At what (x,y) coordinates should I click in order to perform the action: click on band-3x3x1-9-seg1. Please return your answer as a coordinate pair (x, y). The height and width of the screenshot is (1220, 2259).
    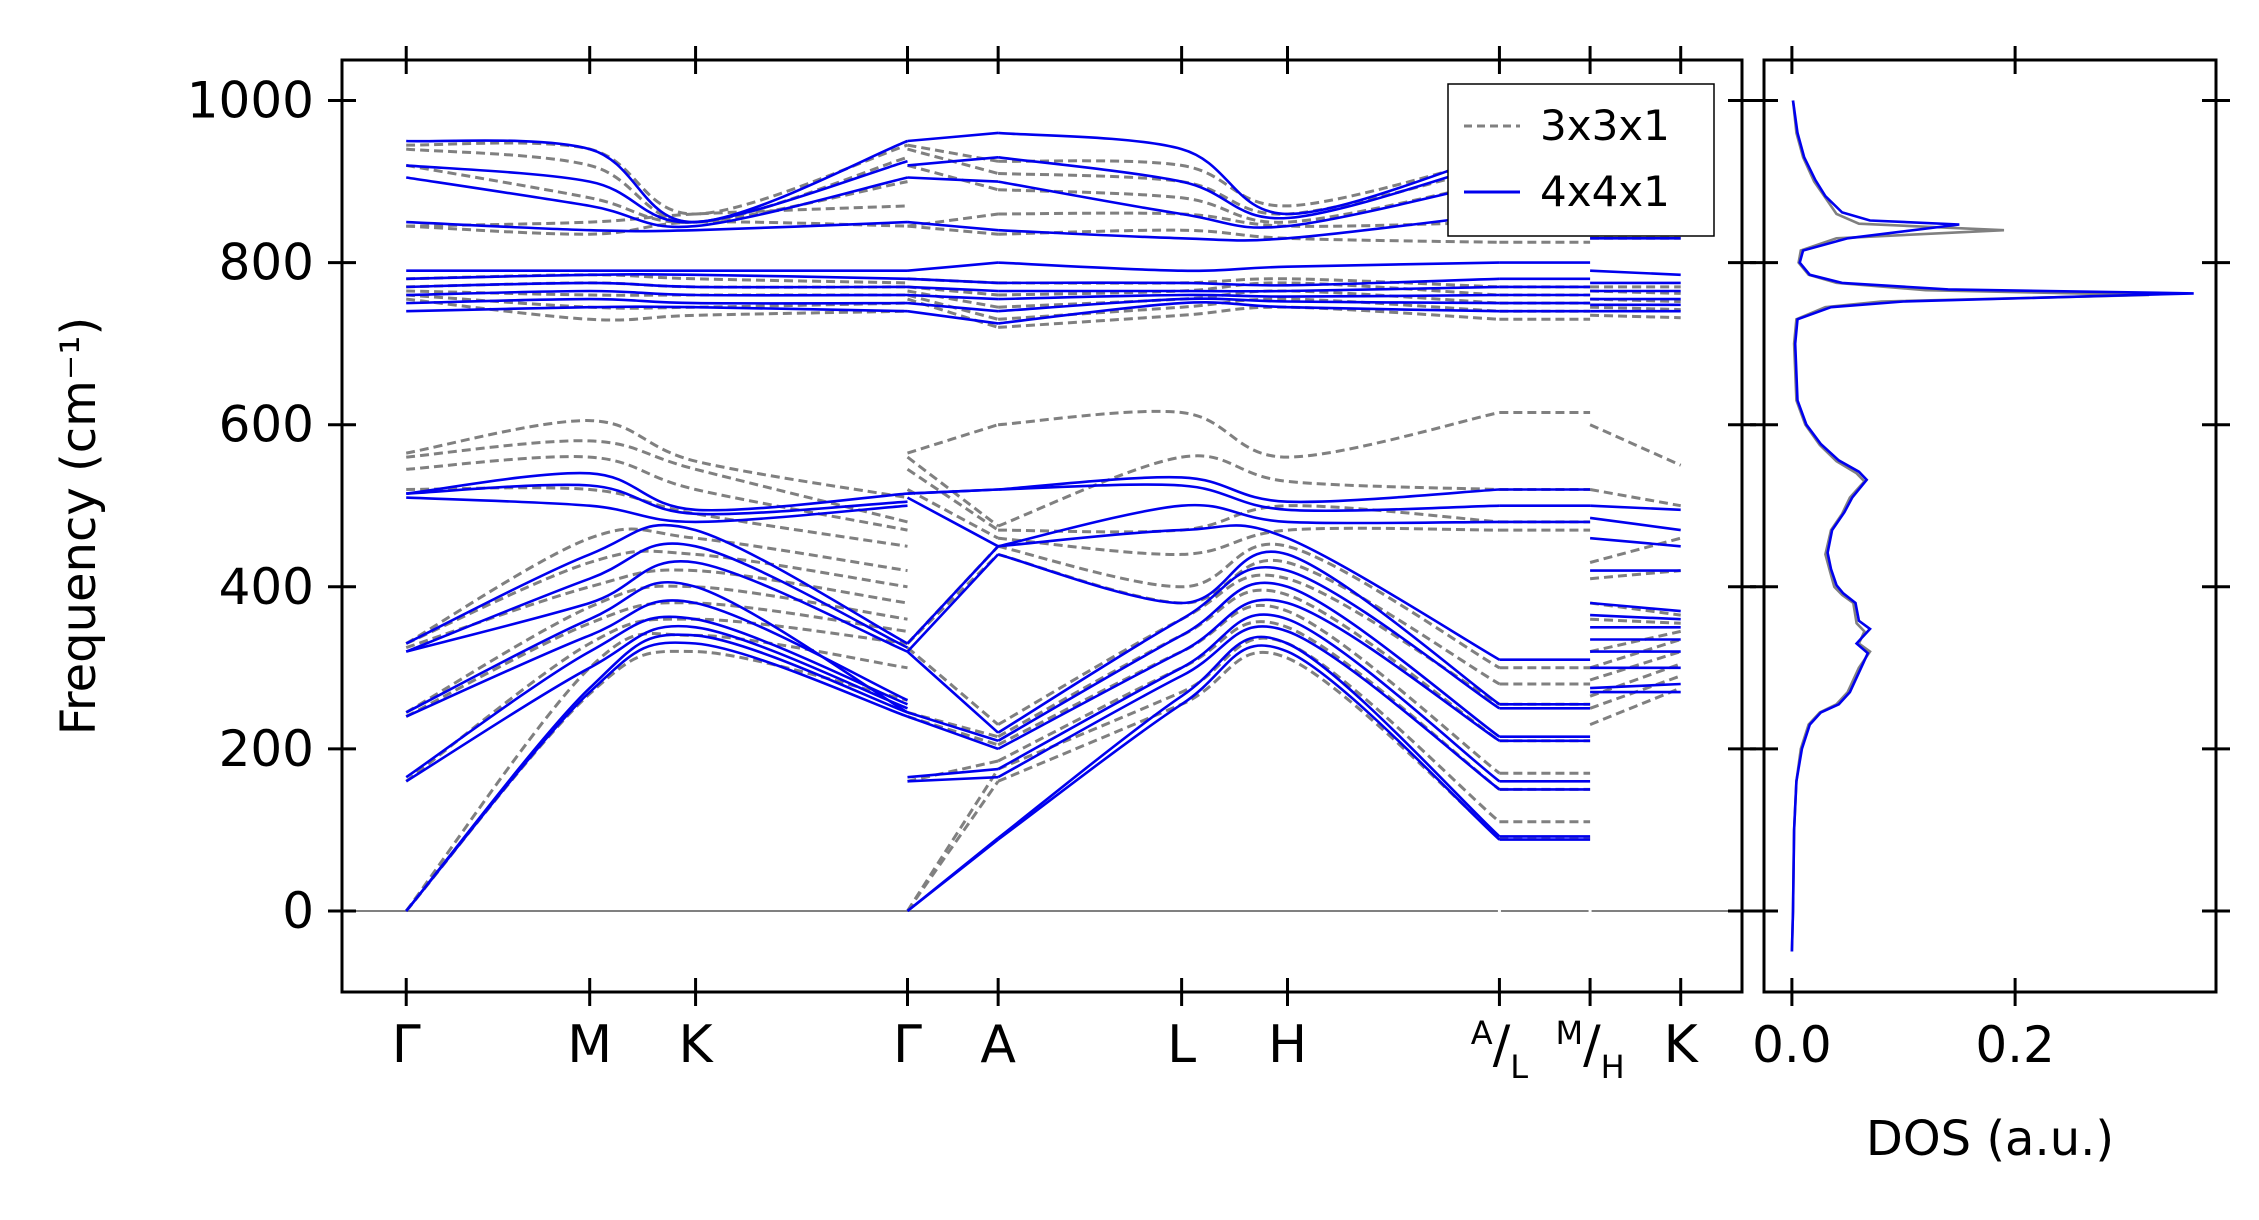
    Looking at the image, I should click on (952, 500).